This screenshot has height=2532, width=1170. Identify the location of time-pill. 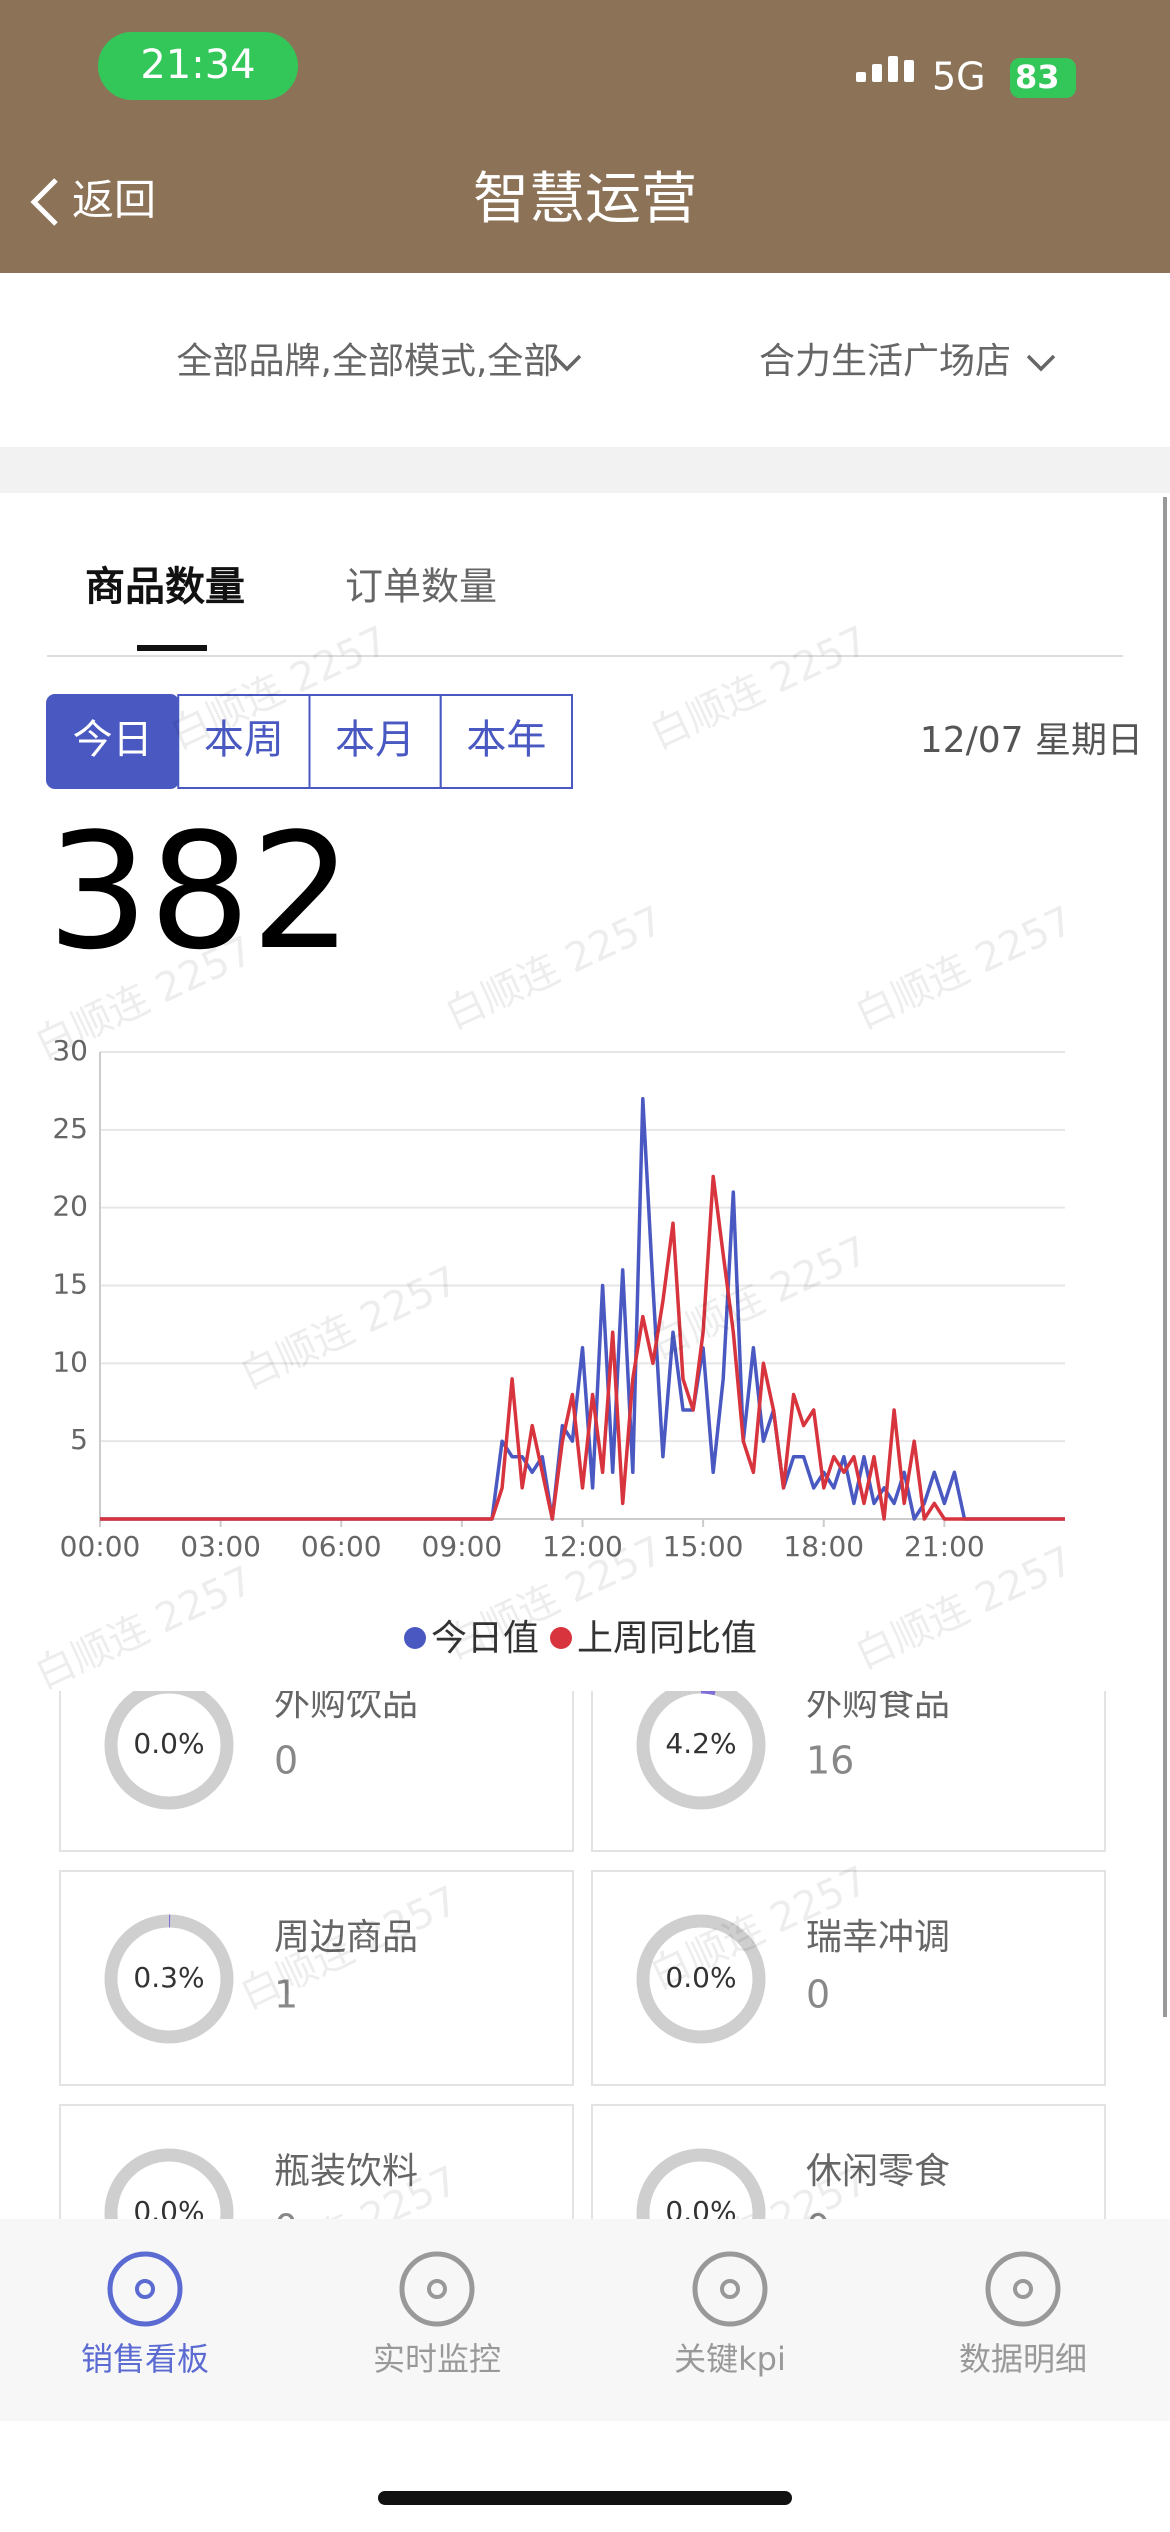
(198, 66).